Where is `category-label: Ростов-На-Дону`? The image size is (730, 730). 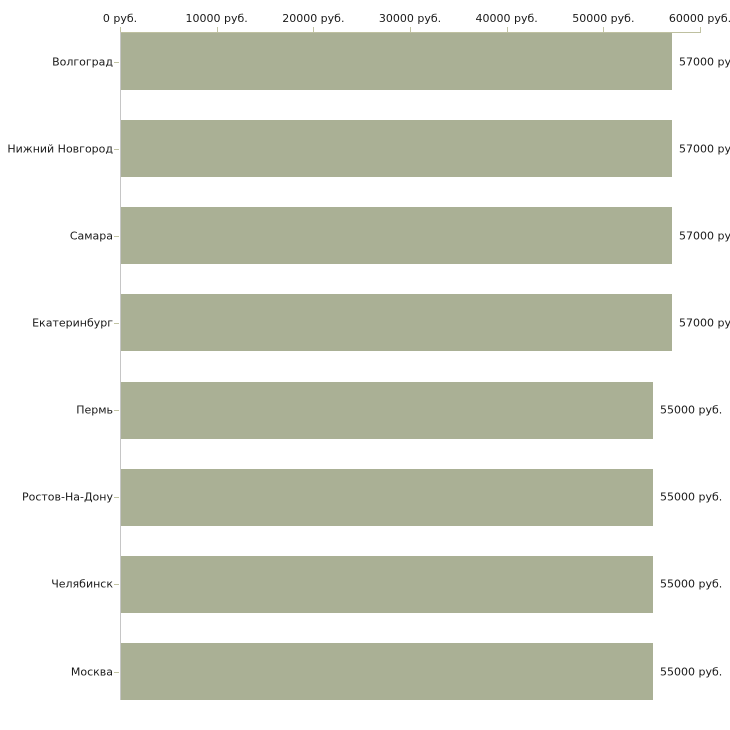
category-label: Ростов-На-Дону is located at coordinates (67, 497).